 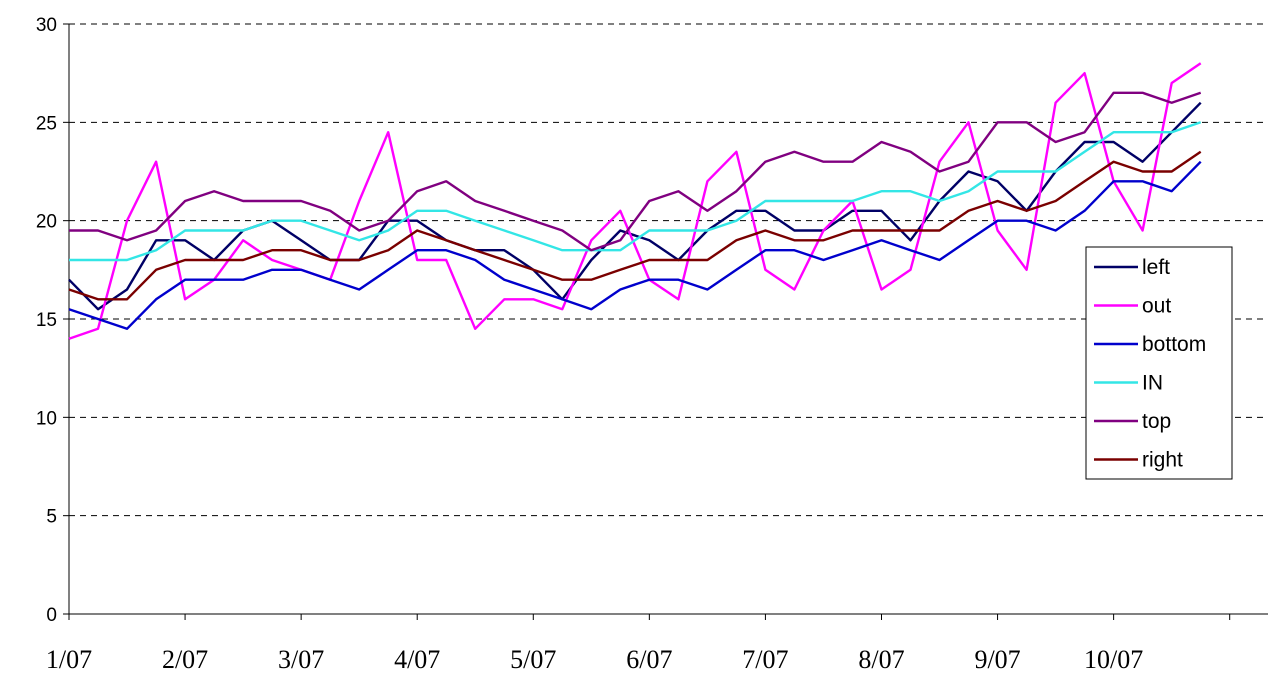 I want to click on y-tick-label: 5, so click(x=51, y=517).